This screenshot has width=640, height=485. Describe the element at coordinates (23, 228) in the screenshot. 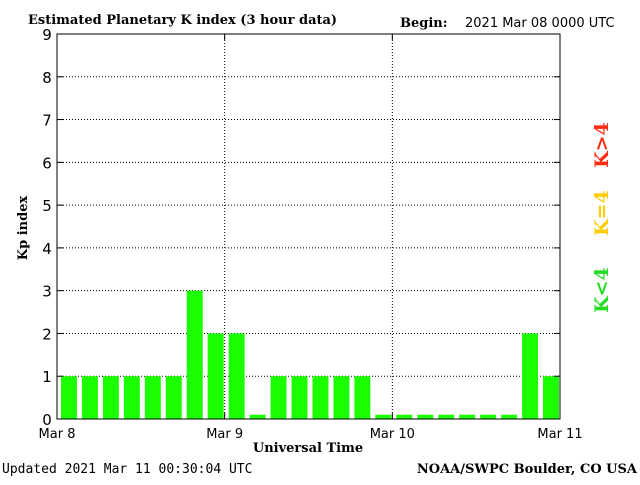

I see `y-axis-label: Kp index` at that location.